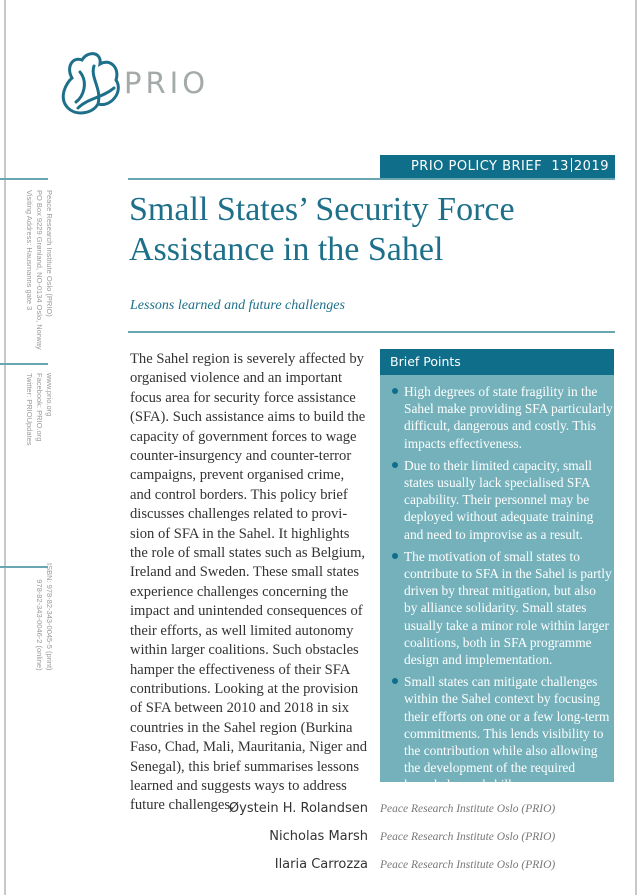 This screenshot has width=638, height=895. Describe the element at coordinates (497, 483) in the screenshot. I see `brief-point-line: states usually lack specialised SFA` at that location.